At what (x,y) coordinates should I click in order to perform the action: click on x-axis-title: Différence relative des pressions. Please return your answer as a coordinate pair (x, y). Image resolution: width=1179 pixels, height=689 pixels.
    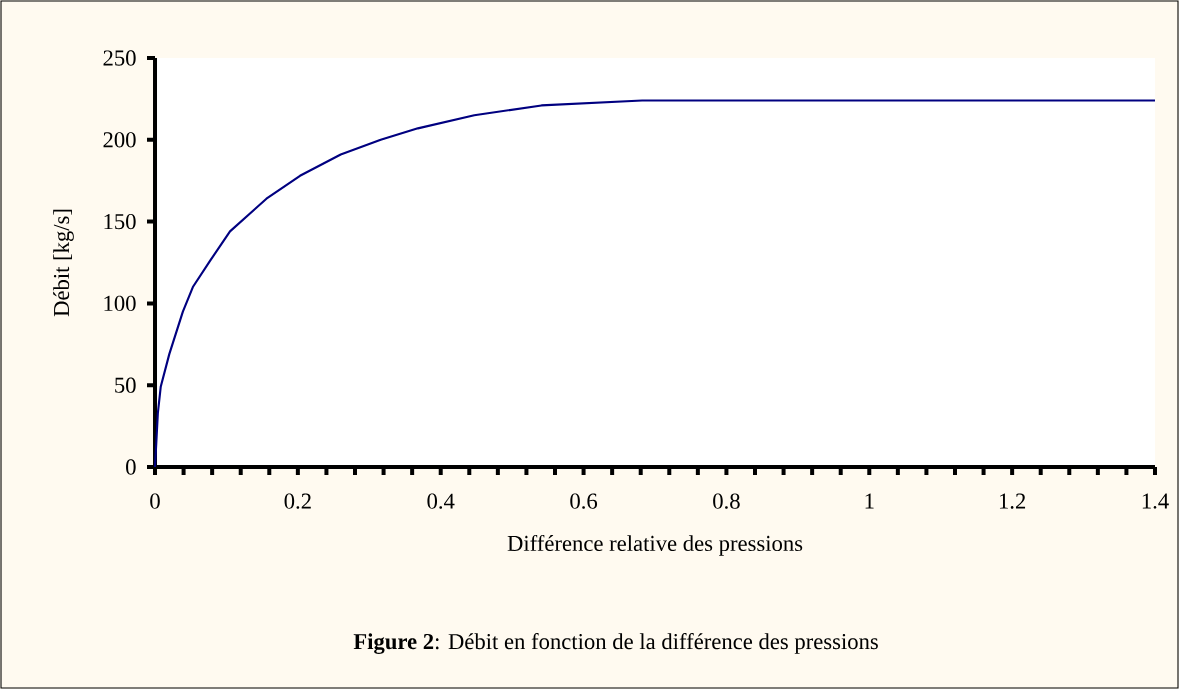
    Looking at the image, I should click on (655, 545).